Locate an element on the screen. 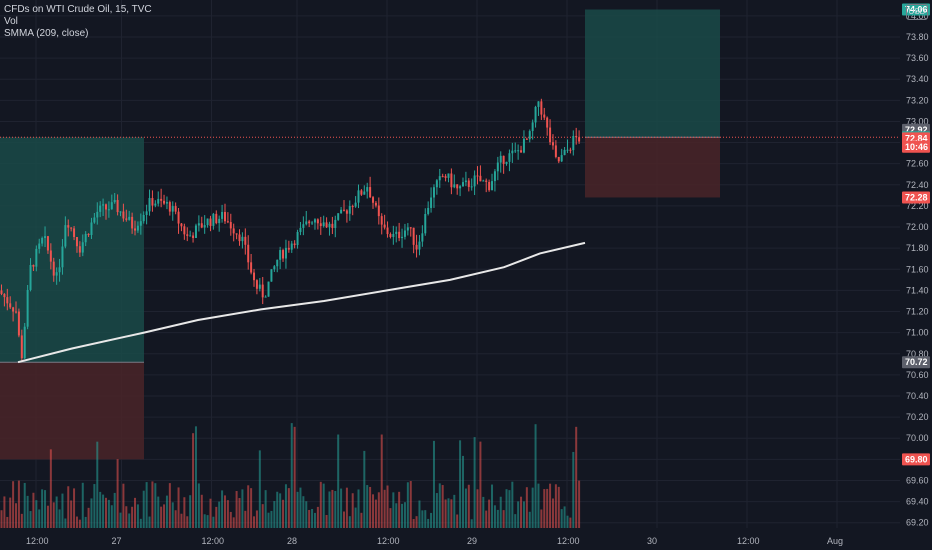  y-tick-label: 74.00 is located at coordinates (917, 16).